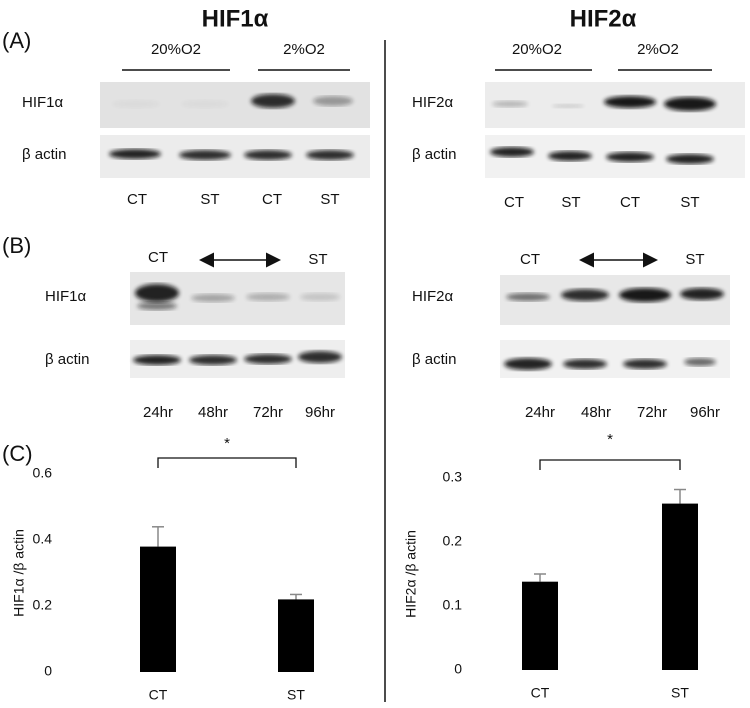 Image resolution: width=750 pixels, height=708 pixels. What do you see at coordinates (603, 18) in the screenshot?
I see `title: HIF2α` at bounding box center [603, 18].